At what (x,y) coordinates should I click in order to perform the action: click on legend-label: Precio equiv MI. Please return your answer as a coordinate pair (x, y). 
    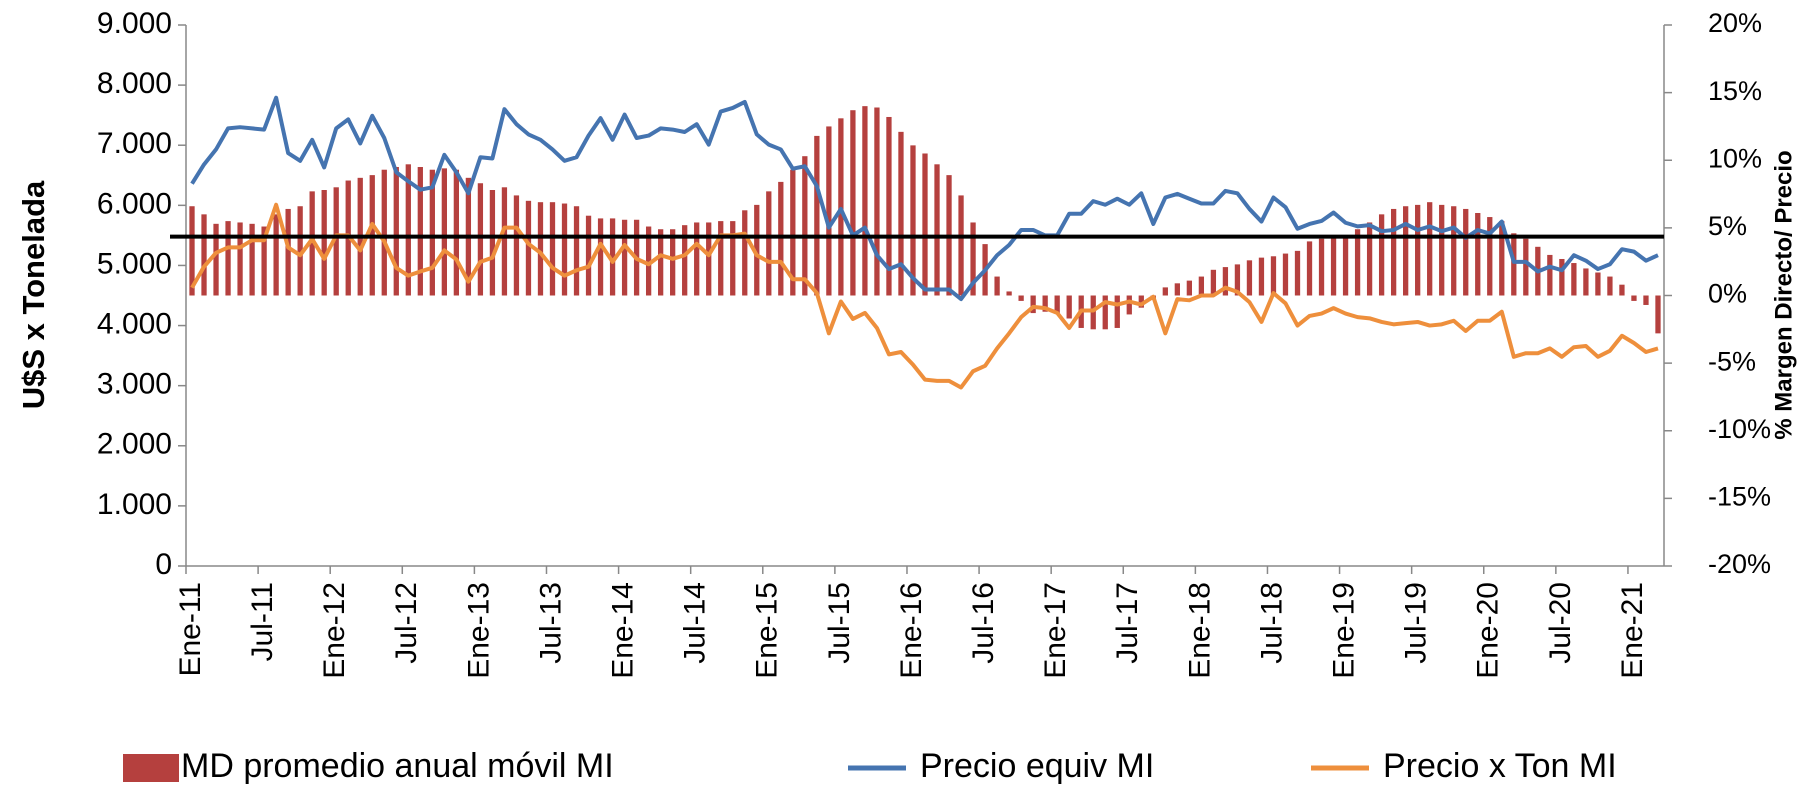
    Looking at the image, I should click on (1037, 766).